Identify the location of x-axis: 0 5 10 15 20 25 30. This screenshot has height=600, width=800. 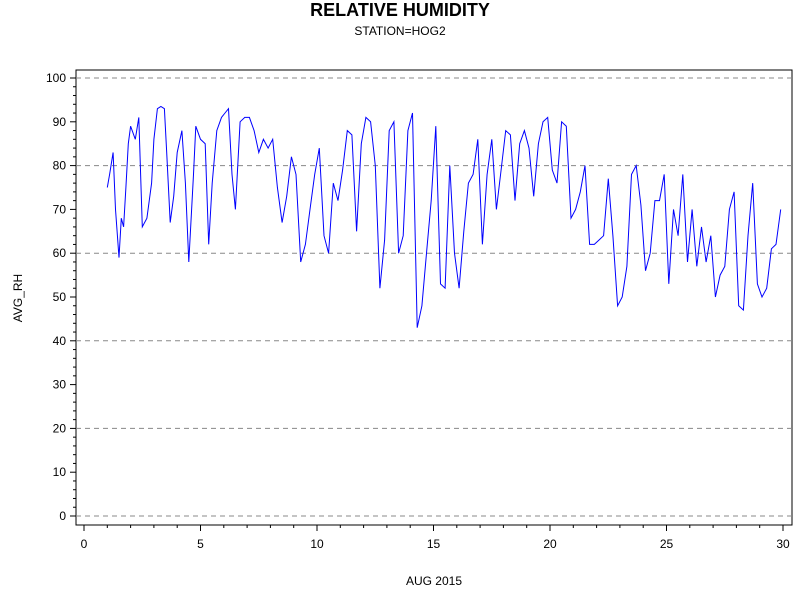
(435, 538).